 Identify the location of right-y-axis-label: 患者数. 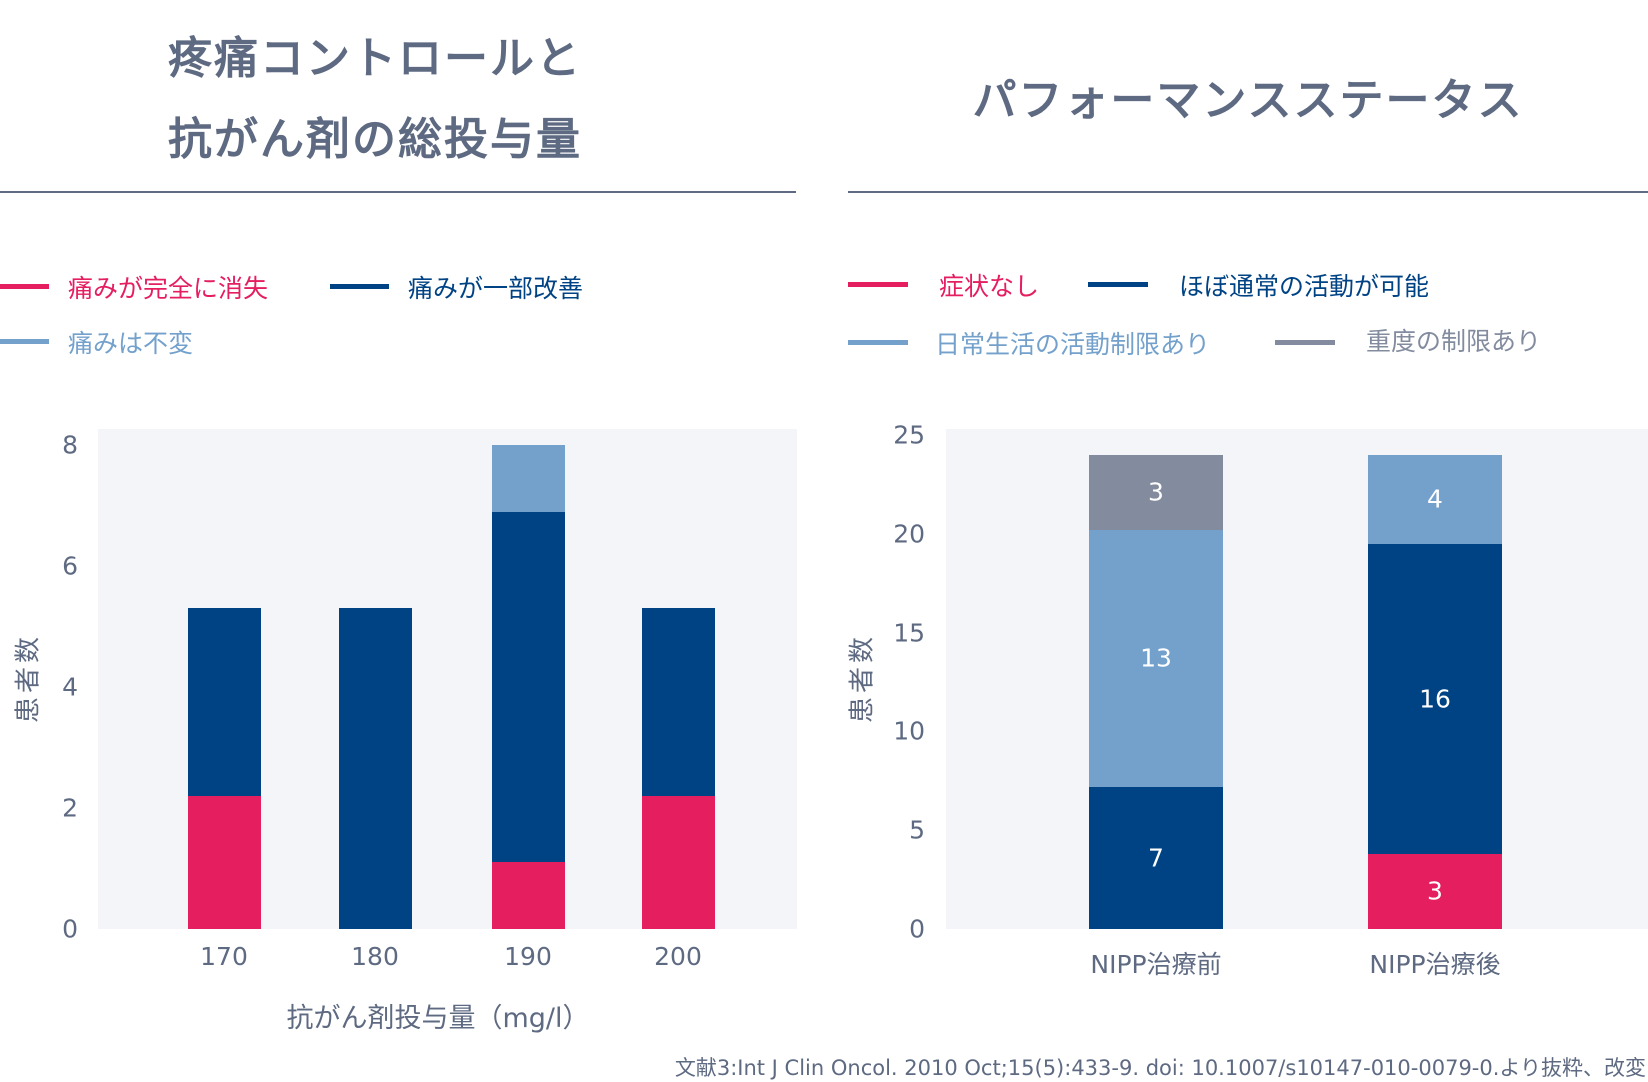
(862, 678).